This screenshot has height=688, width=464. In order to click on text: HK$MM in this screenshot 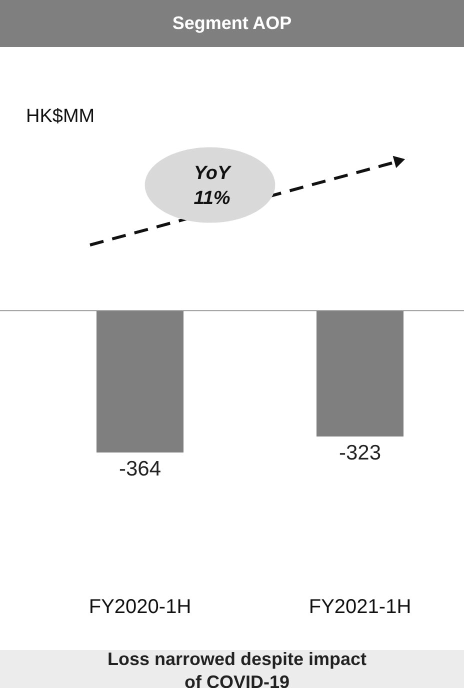, I will do `click(60, 116)`.